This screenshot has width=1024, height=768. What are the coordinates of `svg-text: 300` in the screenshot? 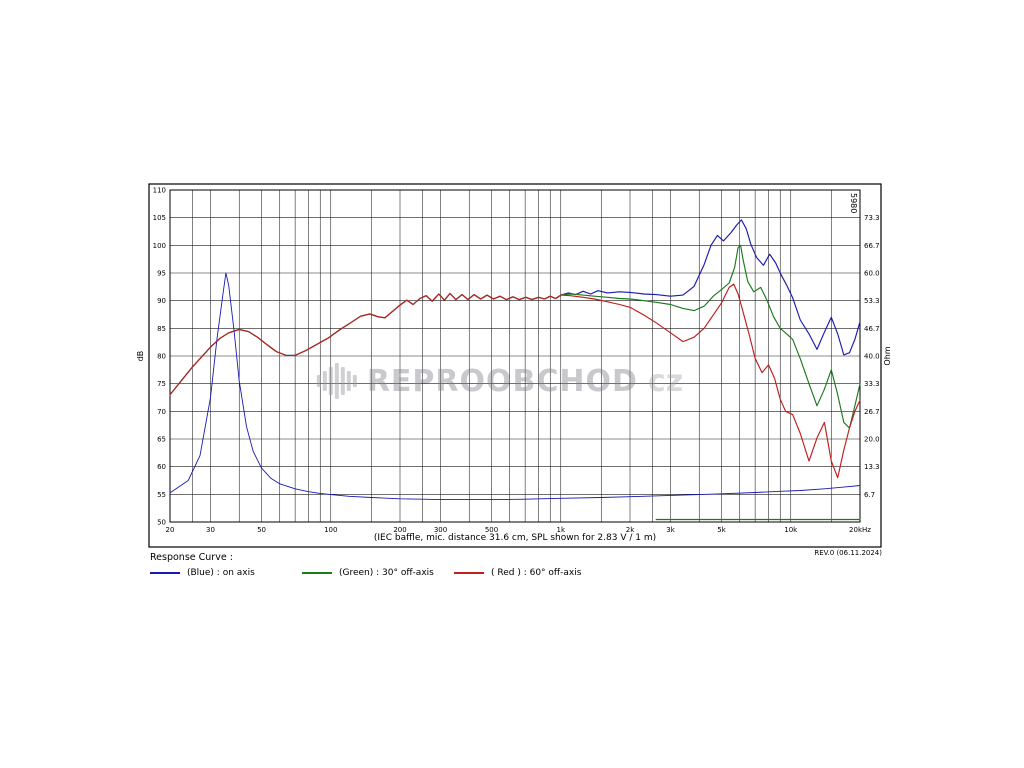 It's located at (440, 530).